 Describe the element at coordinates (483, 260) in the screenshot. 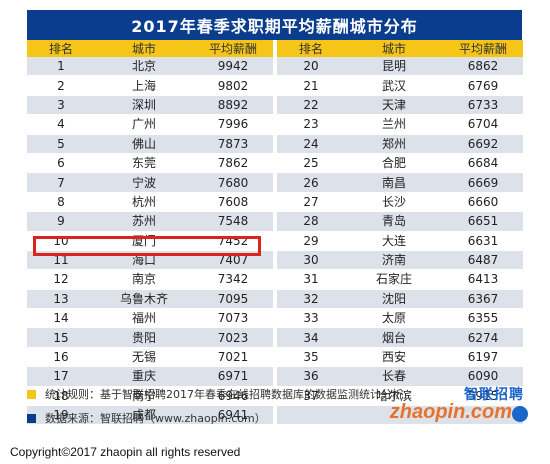

I see `salary-cell: 6487` at that location.